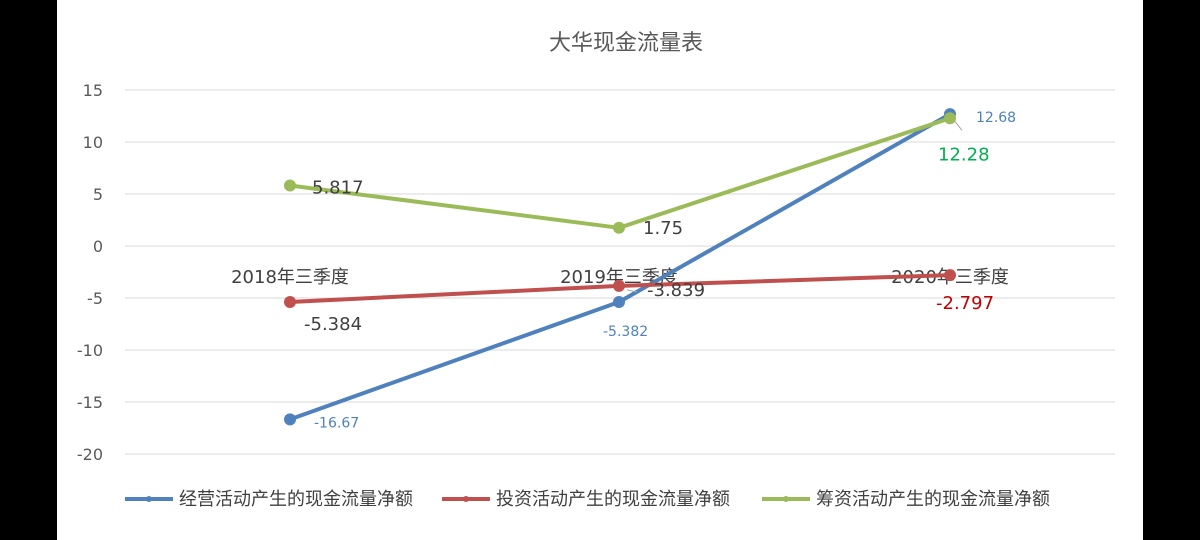 This screenshot has height=540, width=1200. I want to click on y-tick-label: -15, so click(90, 402).